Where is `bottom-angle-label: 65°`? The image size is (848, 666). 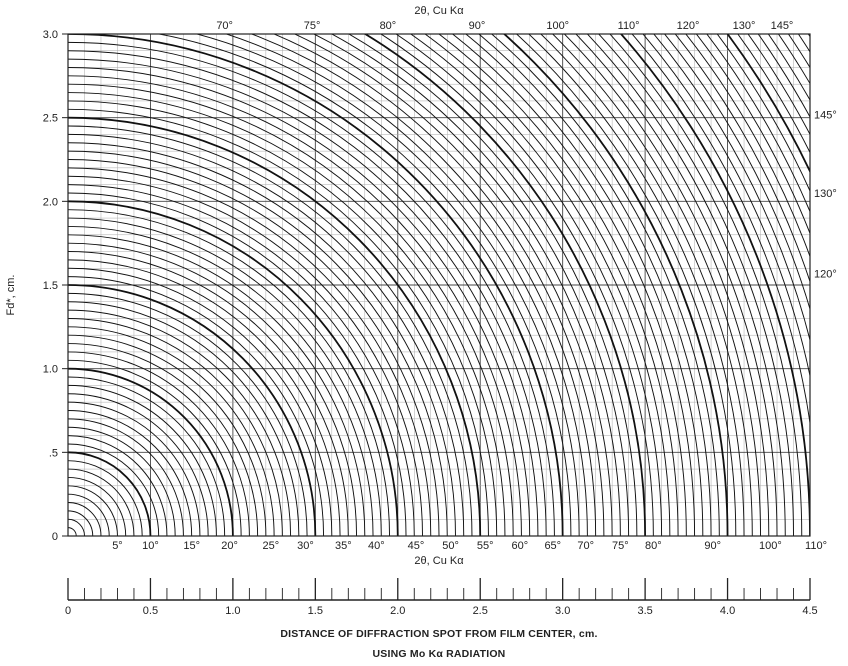
bottom-angle-label: 65° is located at coordinates (552, 546).